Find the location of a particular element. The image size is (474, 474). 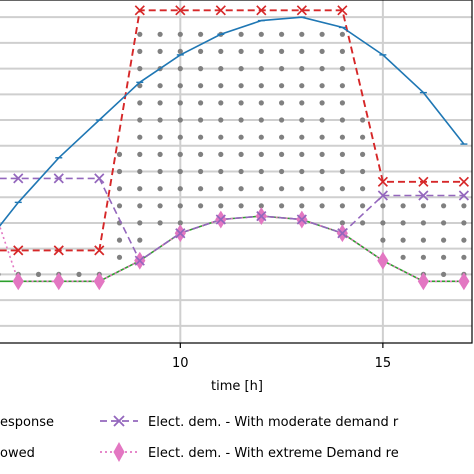

series-line-pink is located at coordinates (232, 249).